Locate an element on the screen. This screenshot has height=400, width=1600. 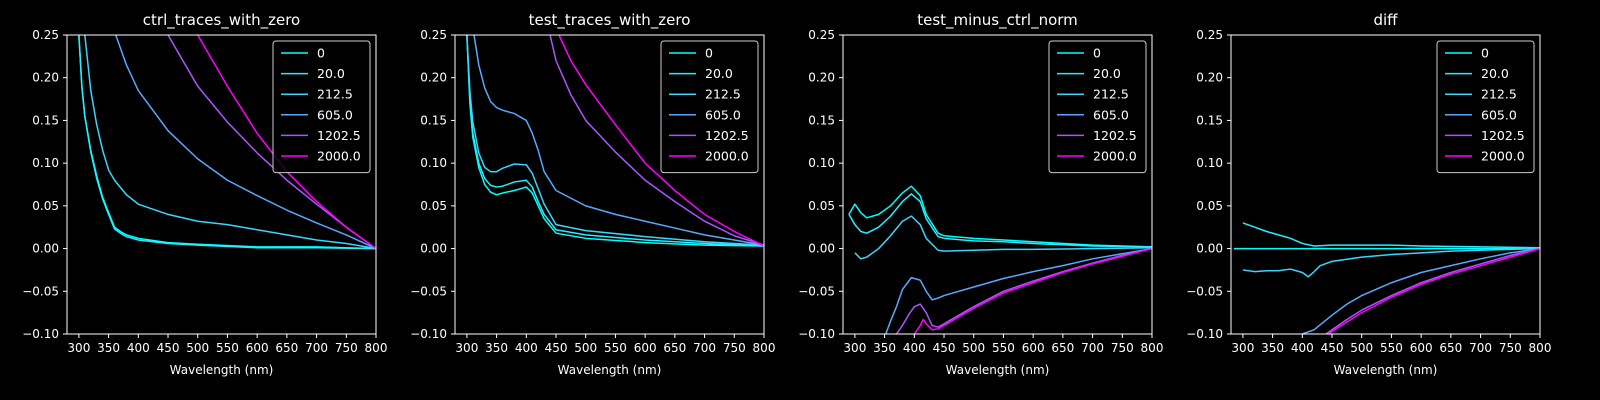
chart-title: diff is located at coordinates (1385, 20).